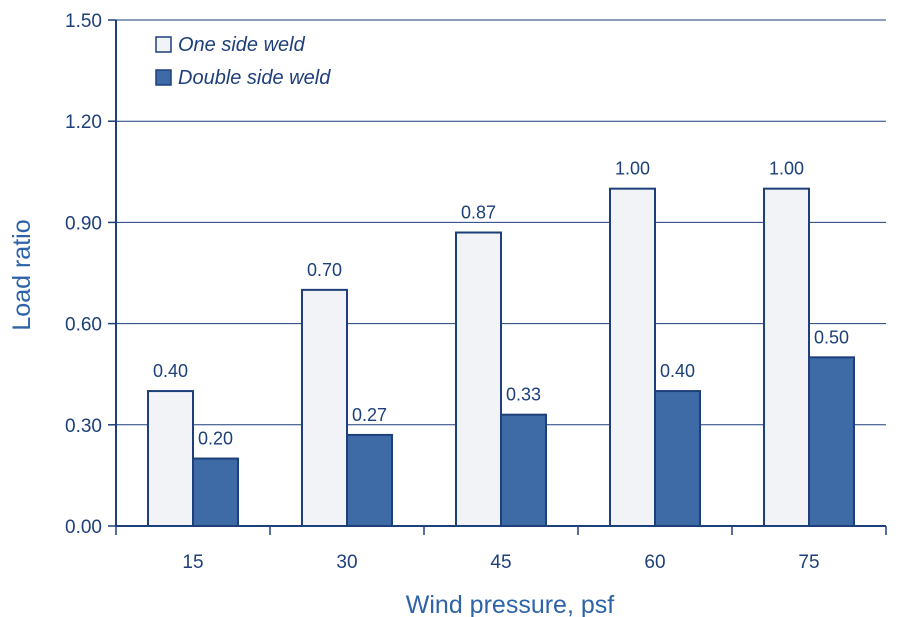 This screenshot has height=617, width=901. I want to click on data-label: 0.20, so click(215, 439).